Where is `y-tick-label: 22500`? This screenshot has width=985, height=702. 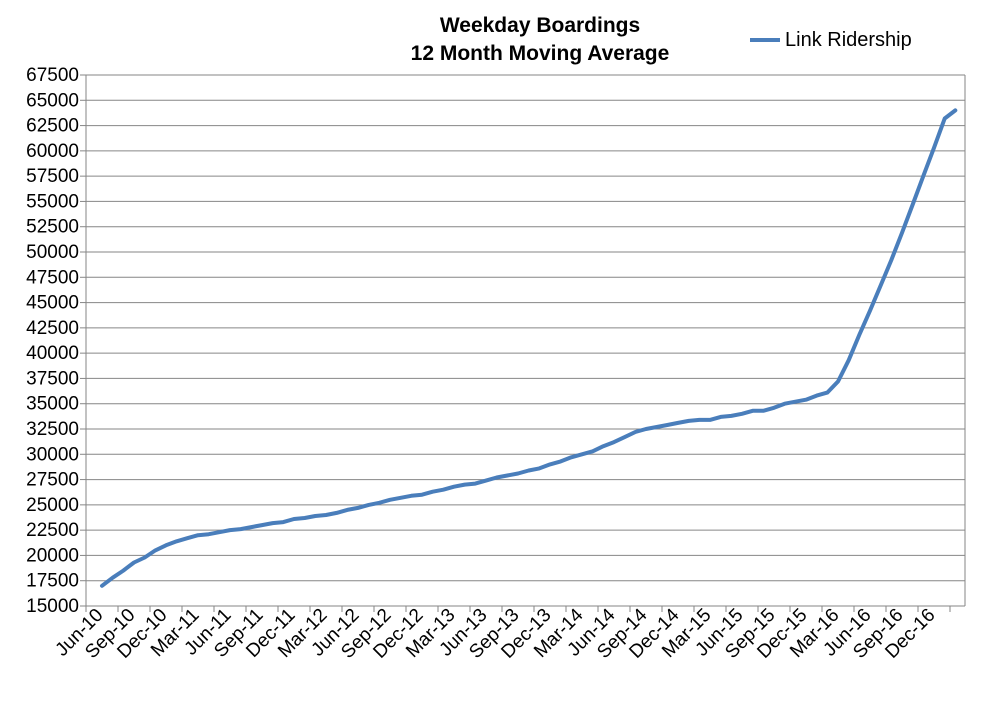 y-tick-label: 22500 is located at coordinates (52, 530).